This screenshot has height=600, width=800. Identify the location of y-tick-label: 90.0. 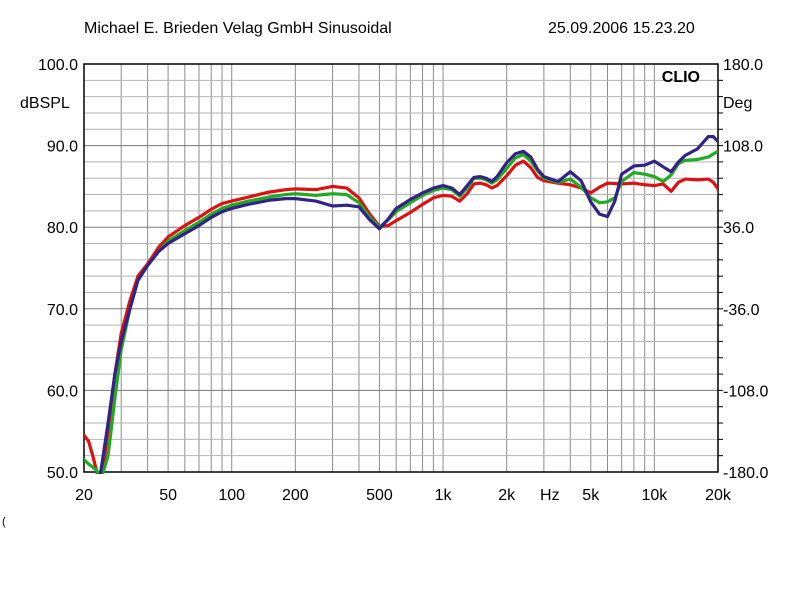
(62, 147).